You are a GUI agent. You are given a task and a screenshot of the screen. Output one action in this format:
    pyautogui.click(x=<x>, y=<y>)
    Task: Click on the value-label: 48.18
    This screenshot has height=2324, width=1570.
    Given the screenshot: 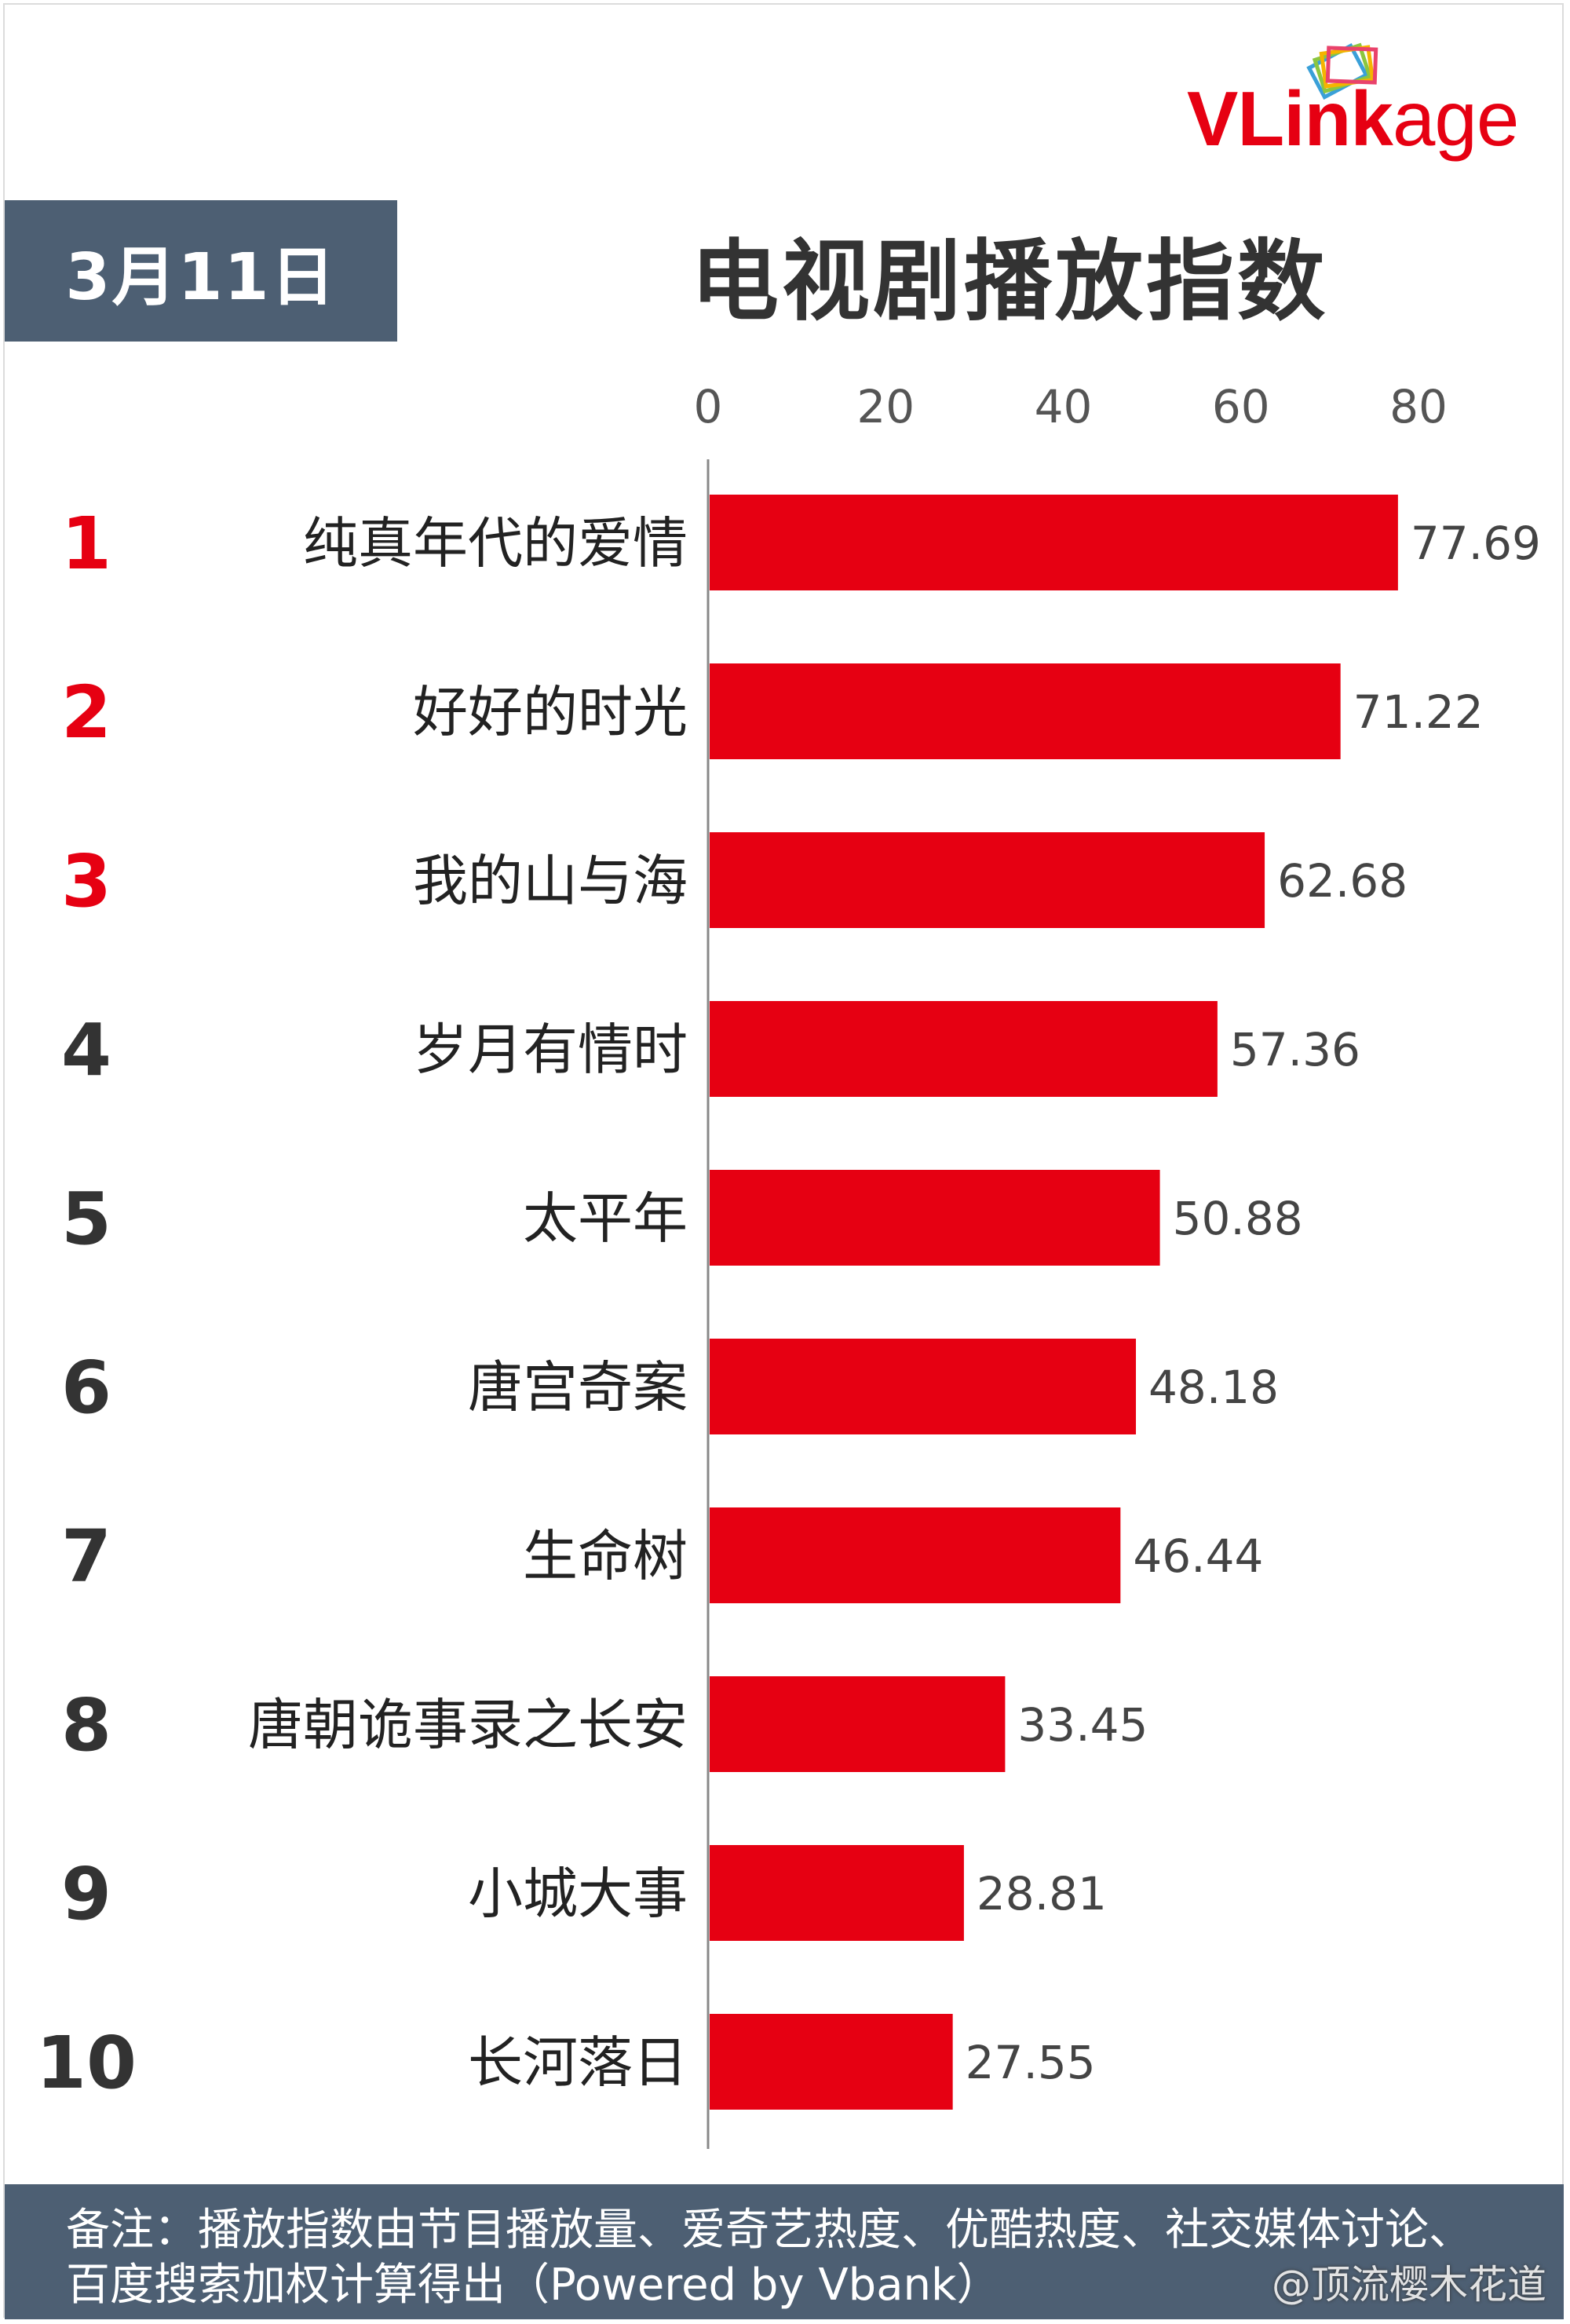 What is the action you would take?
    pyautogui.click(x=1213, y=1387)
    